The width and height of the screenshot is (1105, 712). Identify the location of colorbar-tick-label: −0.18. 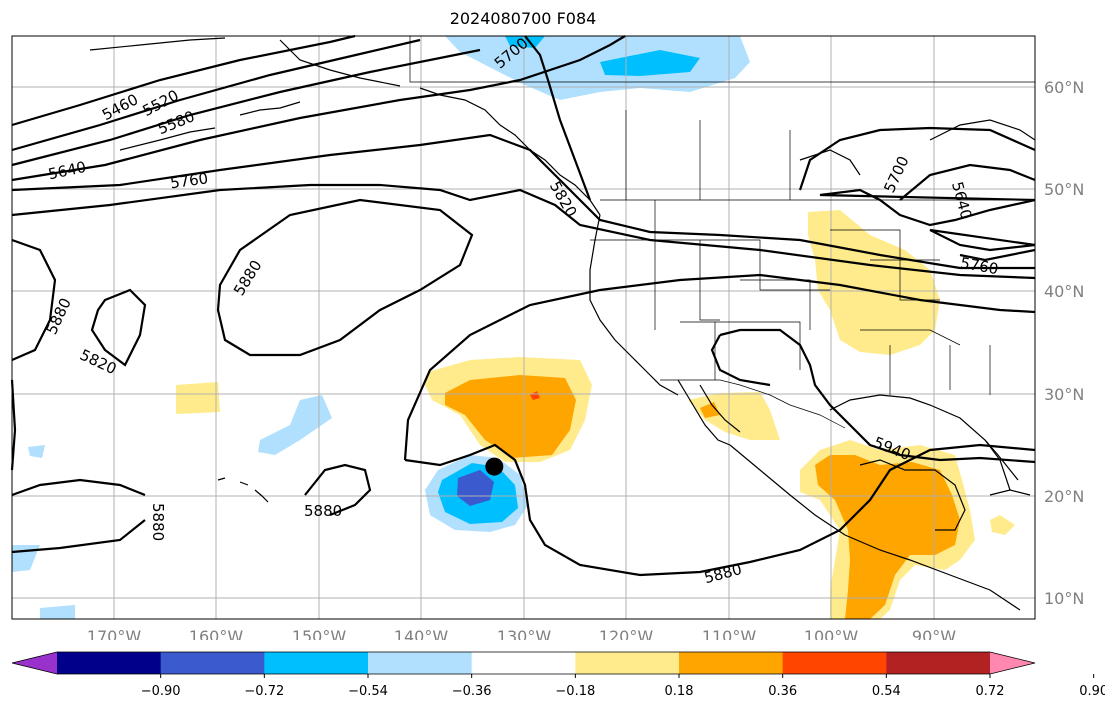
(575, 691).